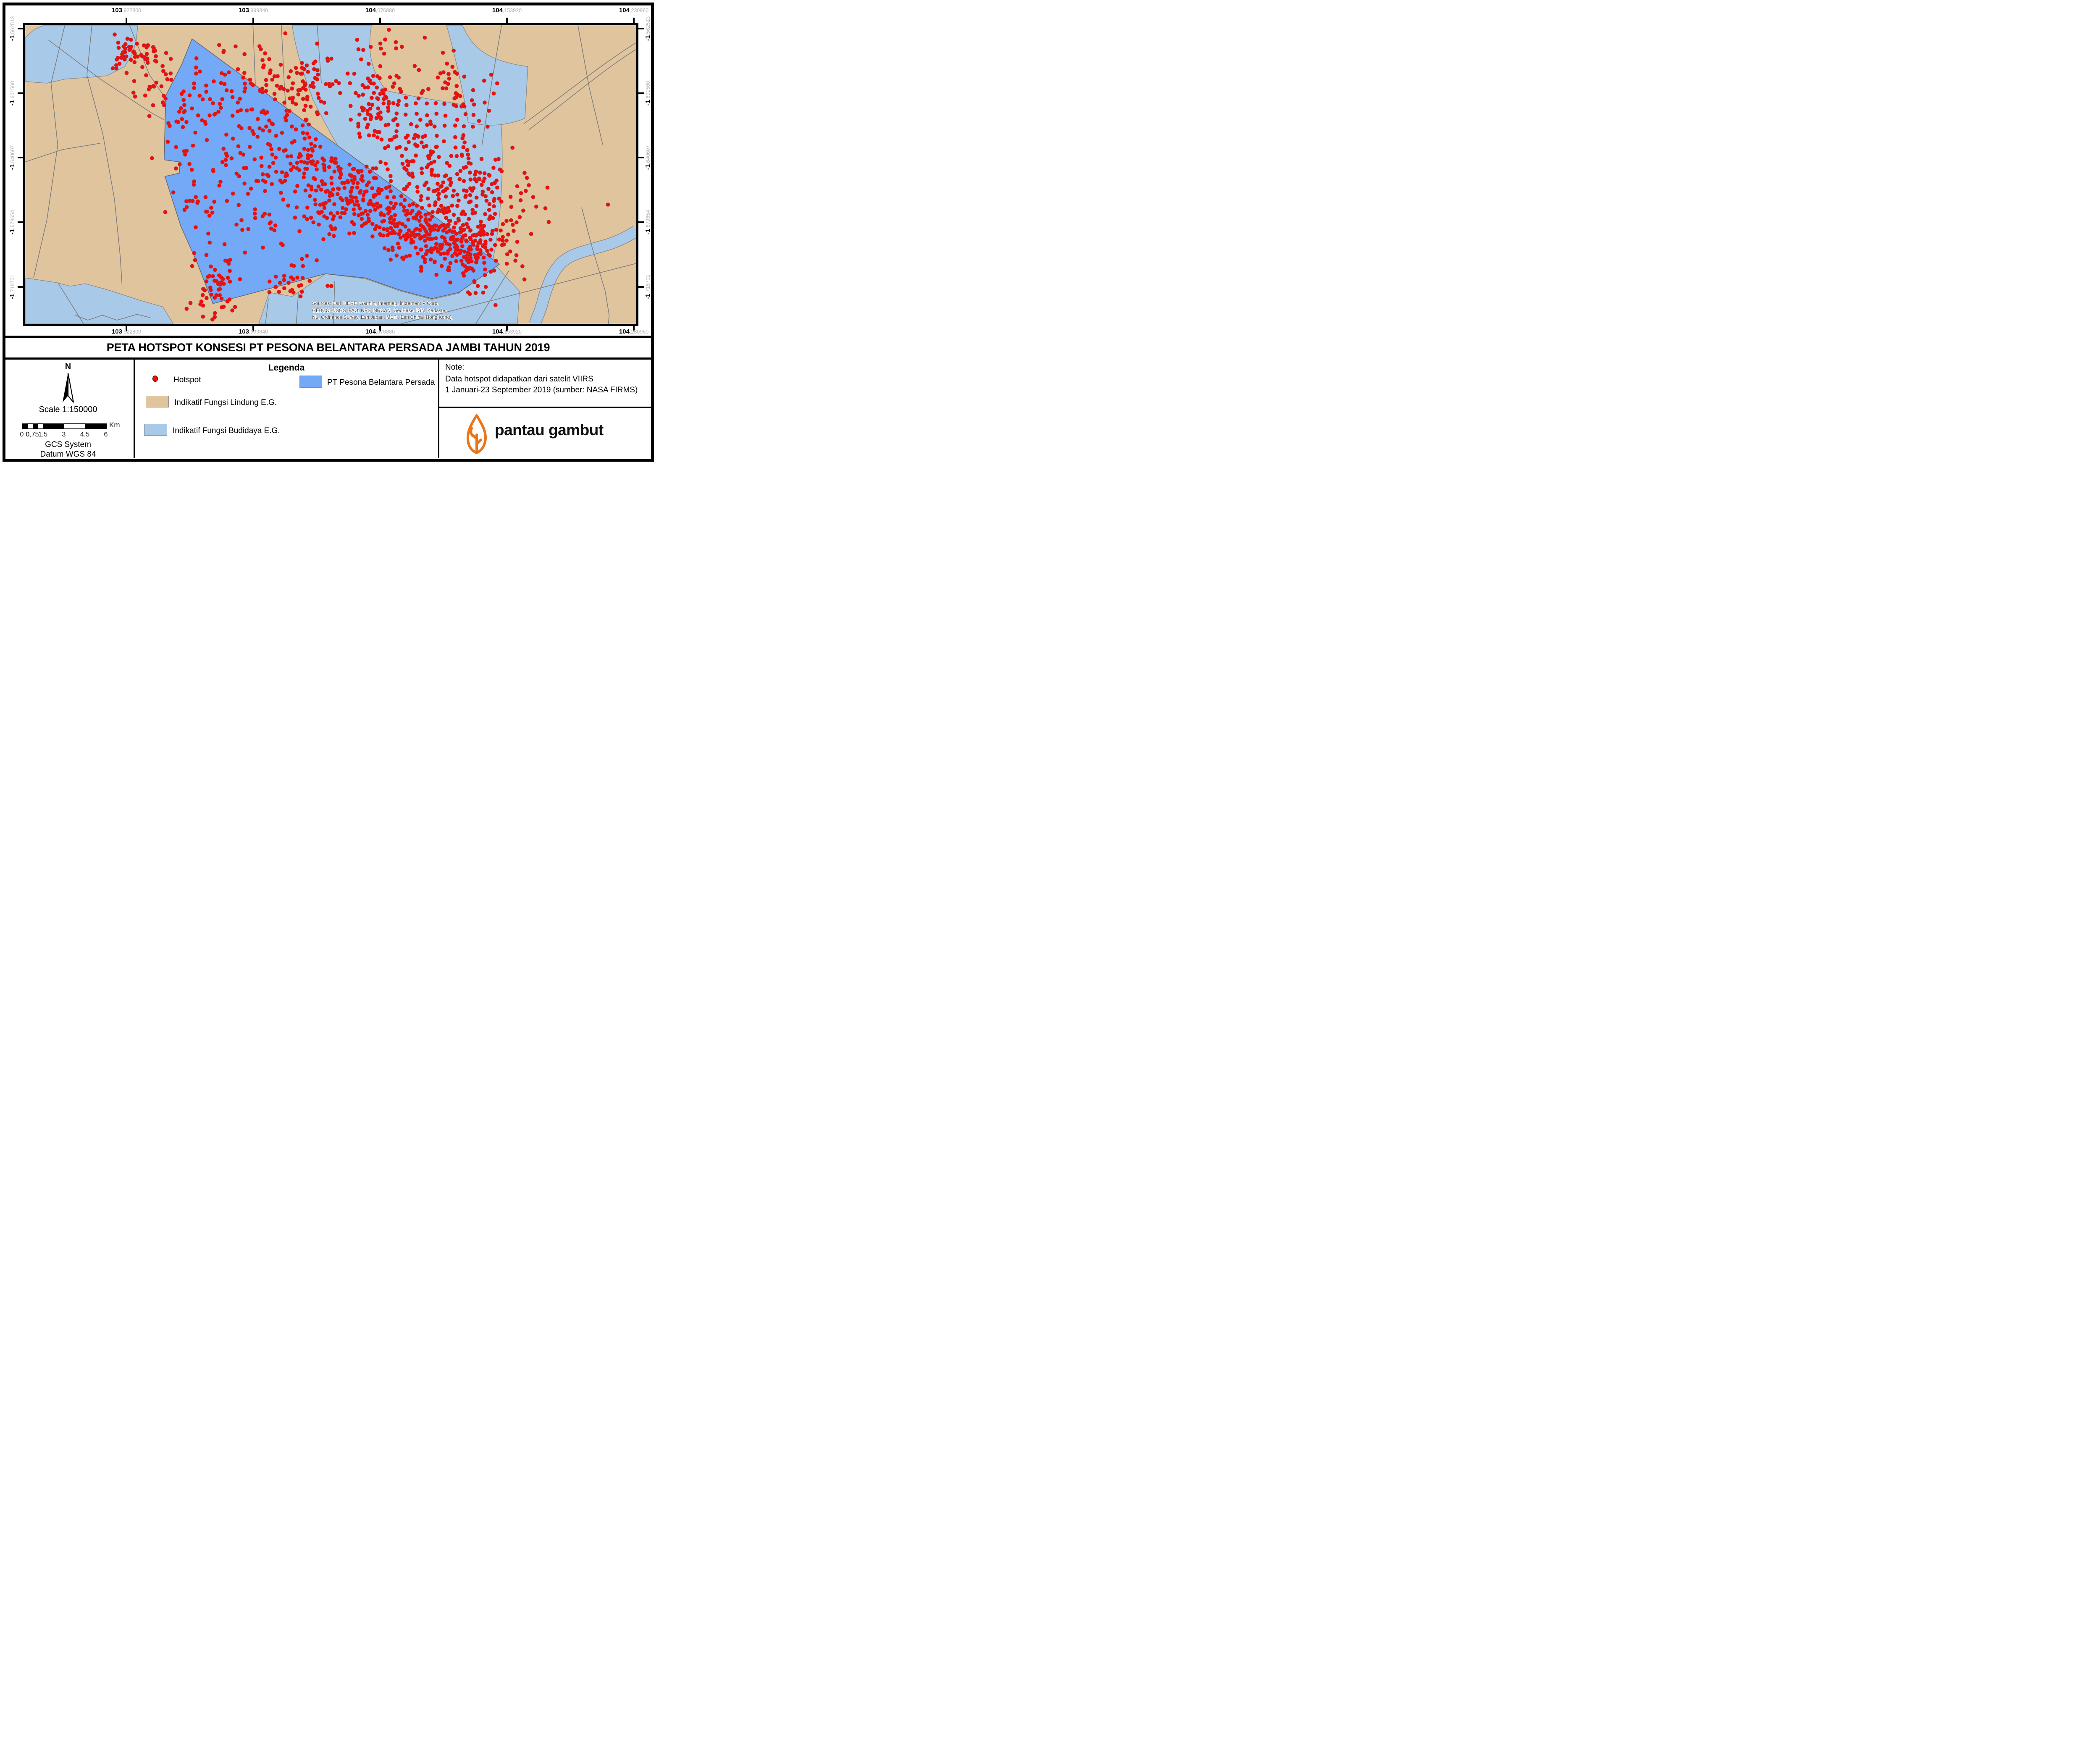 This screenshot has width=2100, height=1737. I want to click on scale-bar-tick-label: 3, so click(64, 434).